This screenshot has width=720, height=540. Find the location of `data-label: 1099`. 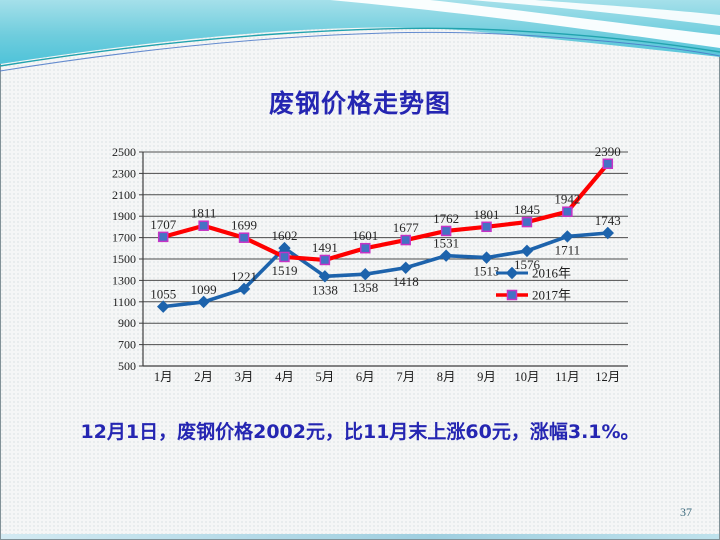

data-label: 1099 is located at coordinates (204, 289).